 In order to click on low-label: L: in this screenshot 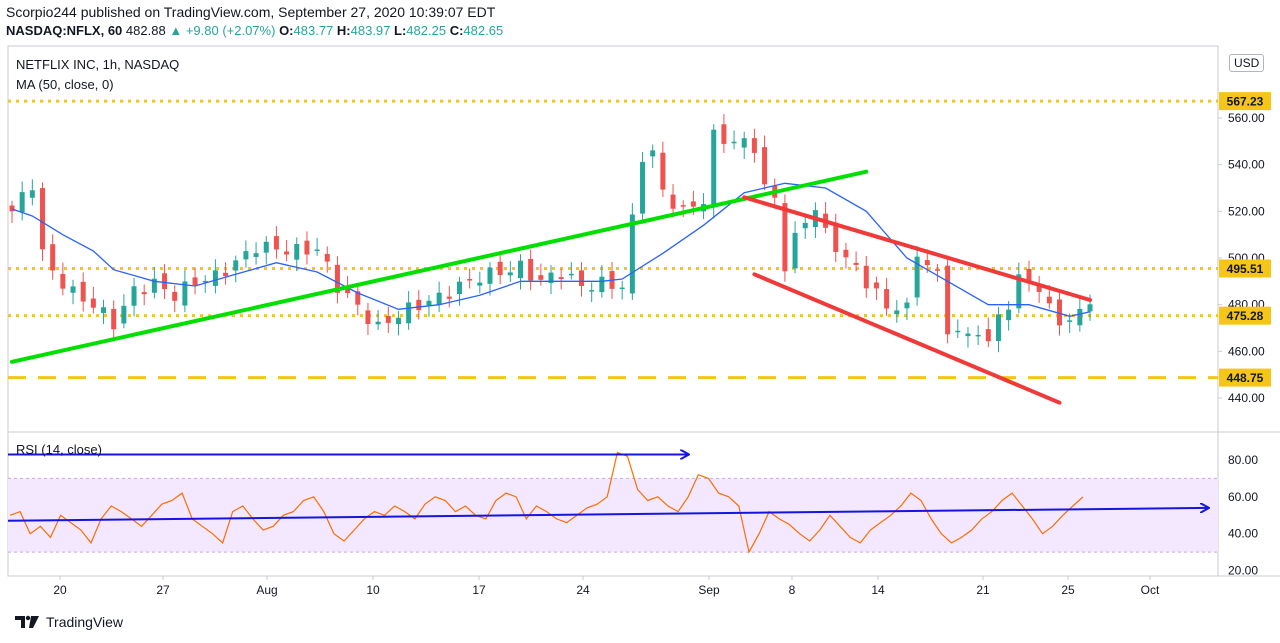, I will do `click(400, 30)`.